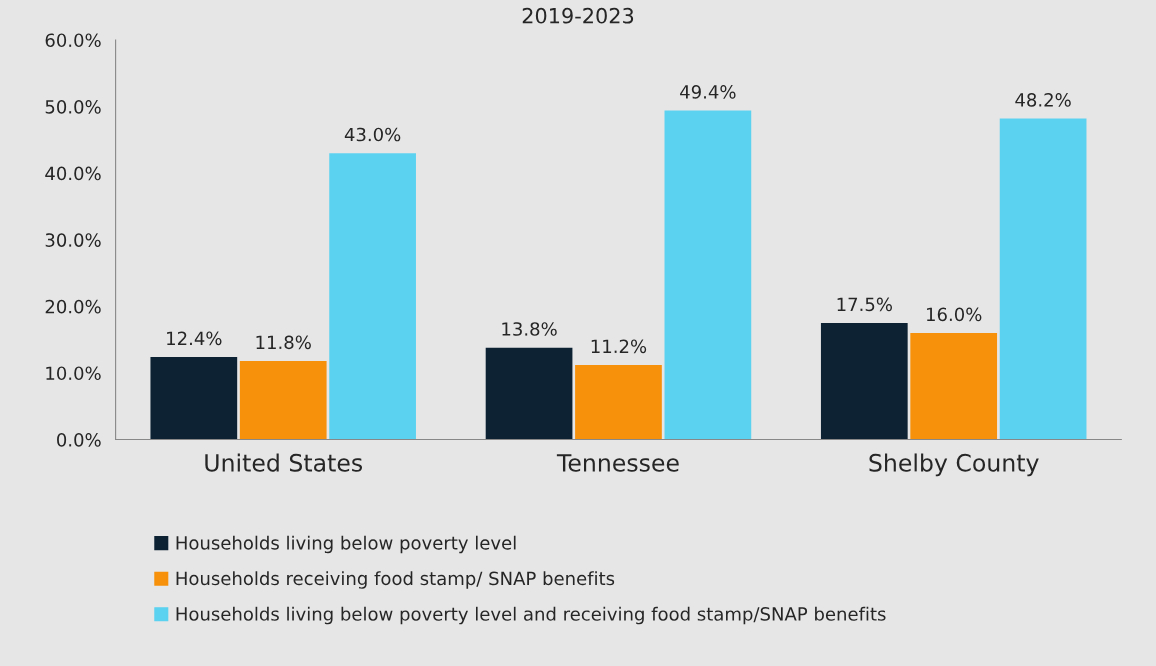 The height and width of the screenshot is (666, 1156). I want to click on y-tick-label: 40.0%, so click(73, 173).